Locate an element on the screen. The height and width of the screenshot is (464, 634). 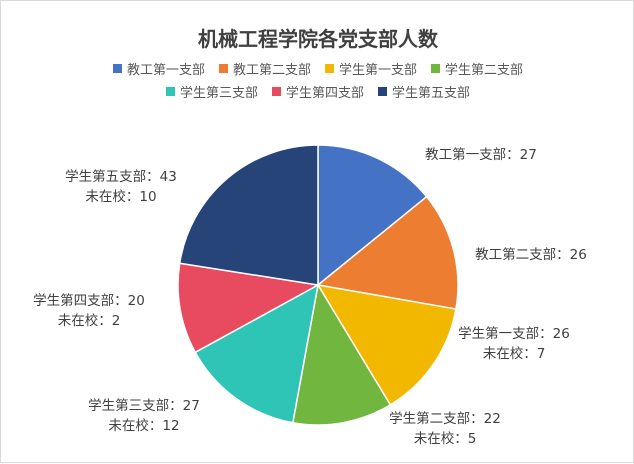
data-label: 学生第三支部：27 is located at coordinates (144, 405).